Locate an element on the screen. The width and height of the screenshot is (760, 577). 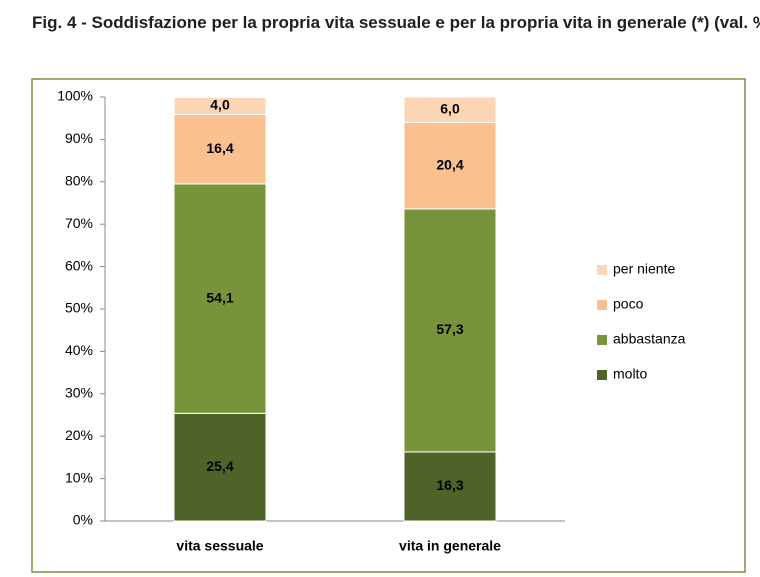
y-tick-label: 40% is located at coordinates (79, 350).